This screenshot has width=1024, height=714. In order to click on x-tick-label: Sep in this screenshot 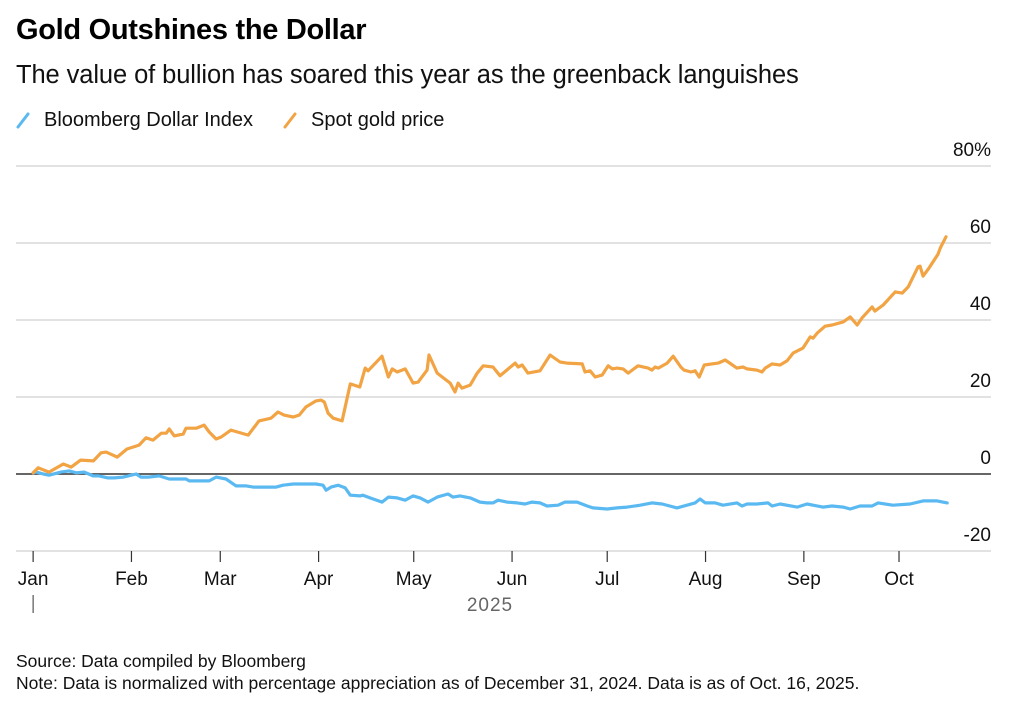, I will do `click(804, 579)`.